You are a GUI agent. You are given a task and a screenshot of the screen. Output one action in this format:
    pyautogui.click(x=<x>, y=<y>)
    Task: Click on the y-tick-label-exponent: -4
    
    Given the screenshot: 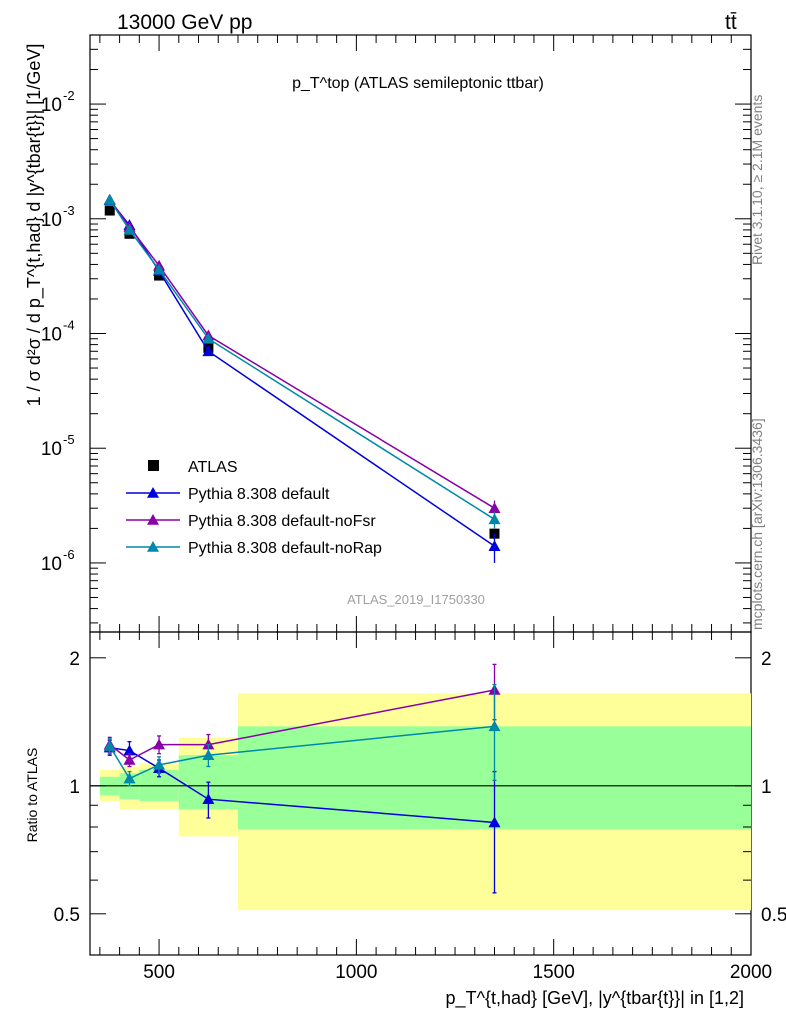 What is the action you would take?
    pyautogui.click(x=69, y=325)
    